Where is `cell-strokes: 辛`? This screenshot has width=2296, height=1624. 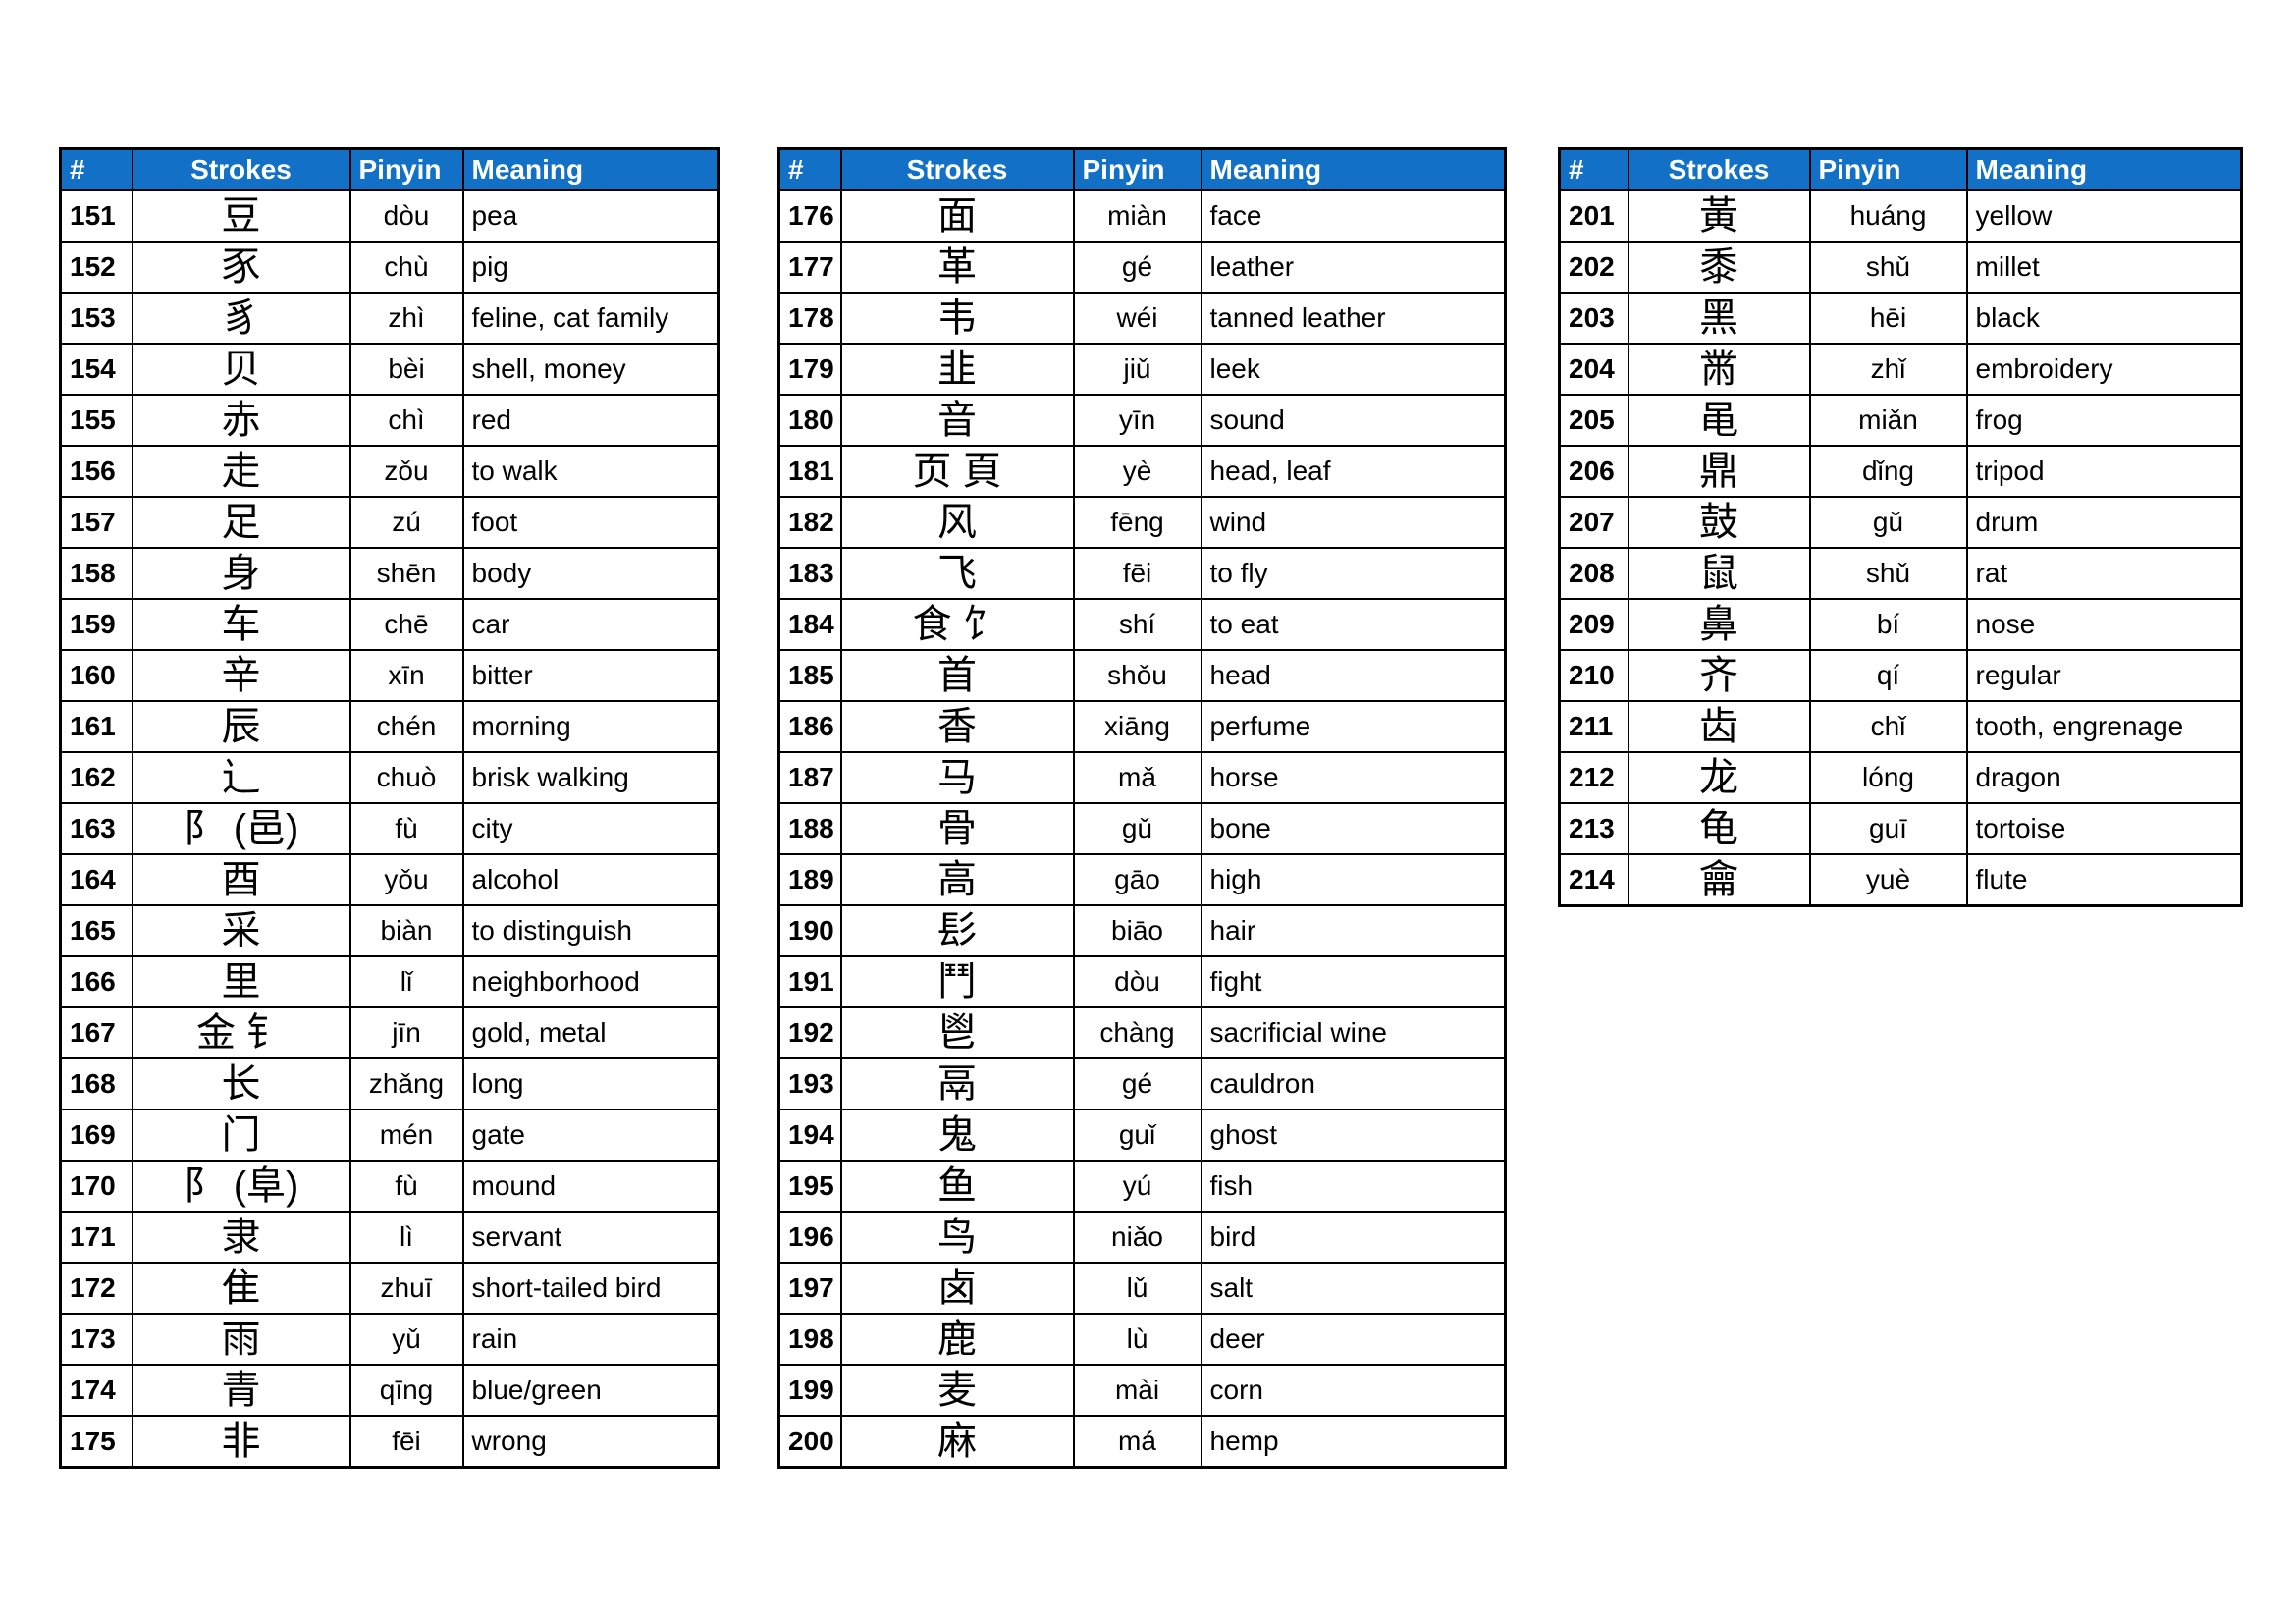
cell-strokes: 辛 is located at coordinates (241, 675).